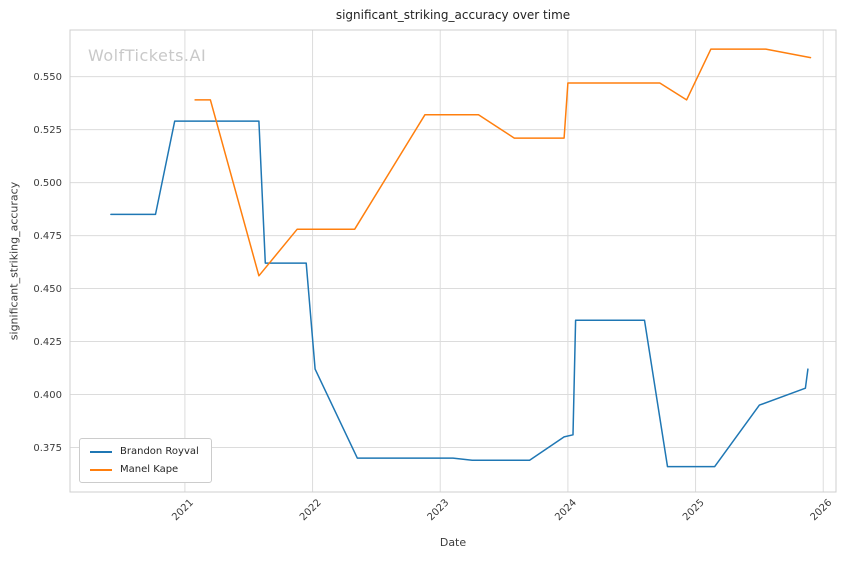  What do you see at coordinates (47, 289) in the screenshot?
I see `y-tick-label: 0.450` at bounding box center [47, 289].